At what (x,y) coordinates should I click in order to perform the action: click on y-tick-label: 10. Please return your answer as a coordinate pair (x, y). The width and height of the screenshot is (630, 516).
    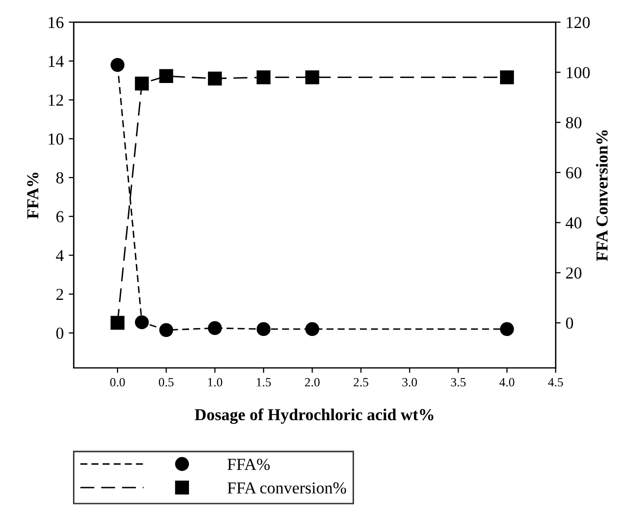
    Looking at the image, I should click on (56, 139).